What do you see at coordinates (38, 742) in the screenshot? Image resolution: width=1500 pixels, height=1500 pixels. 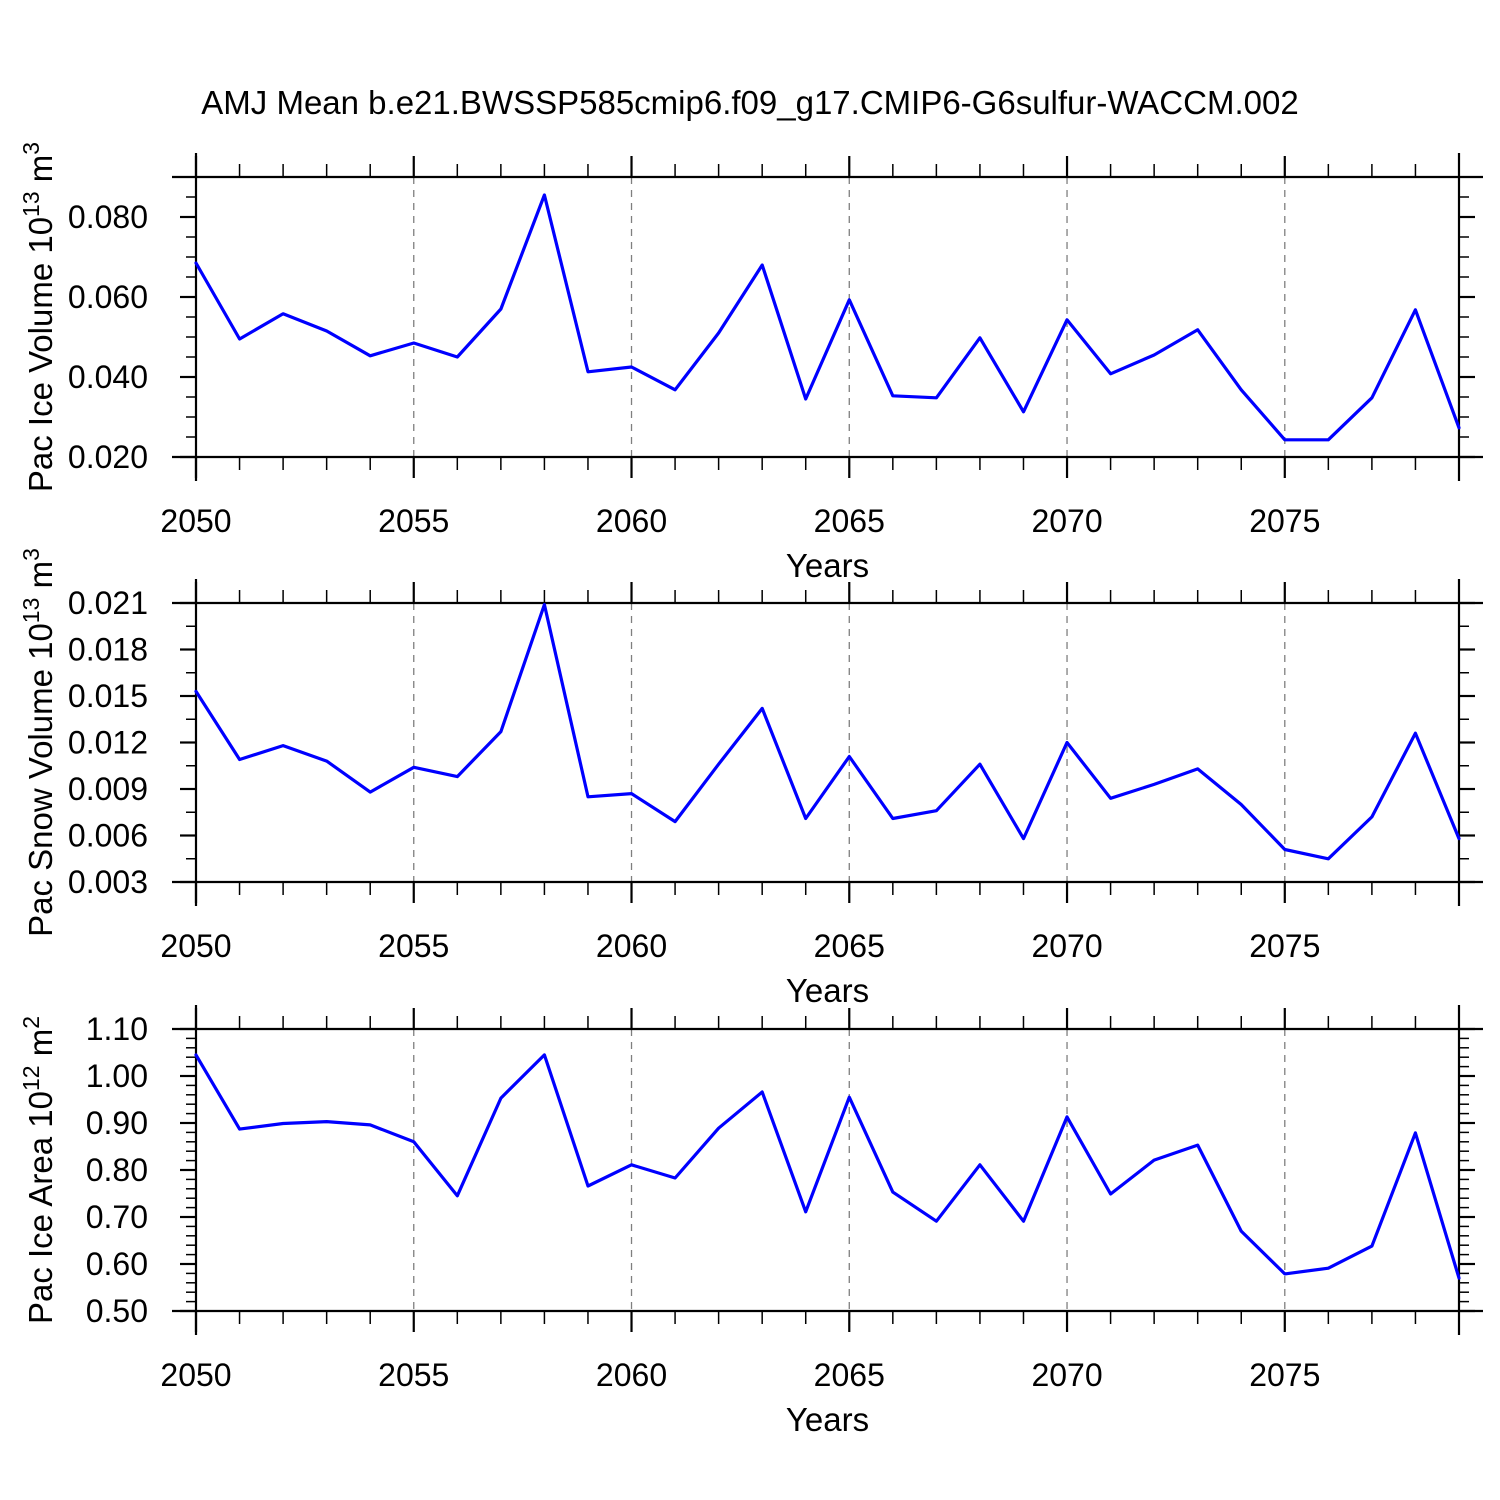 I see `y-axis-title: Pac Snow Volume 1013 m3` at bounding box center [38, 742].